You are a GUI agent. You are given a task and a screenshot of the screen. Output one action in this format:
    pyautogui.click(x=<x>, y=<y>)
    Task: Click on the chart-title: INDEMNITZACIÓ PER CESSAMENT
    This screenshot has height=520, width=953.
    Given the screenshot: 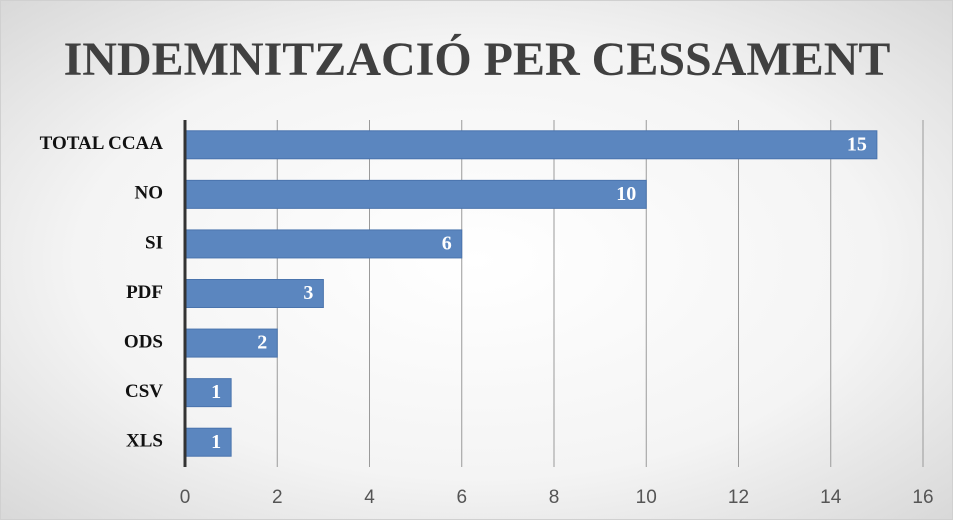 What is the action you would take?
    pyautogui.click(x=477, y=59)
    